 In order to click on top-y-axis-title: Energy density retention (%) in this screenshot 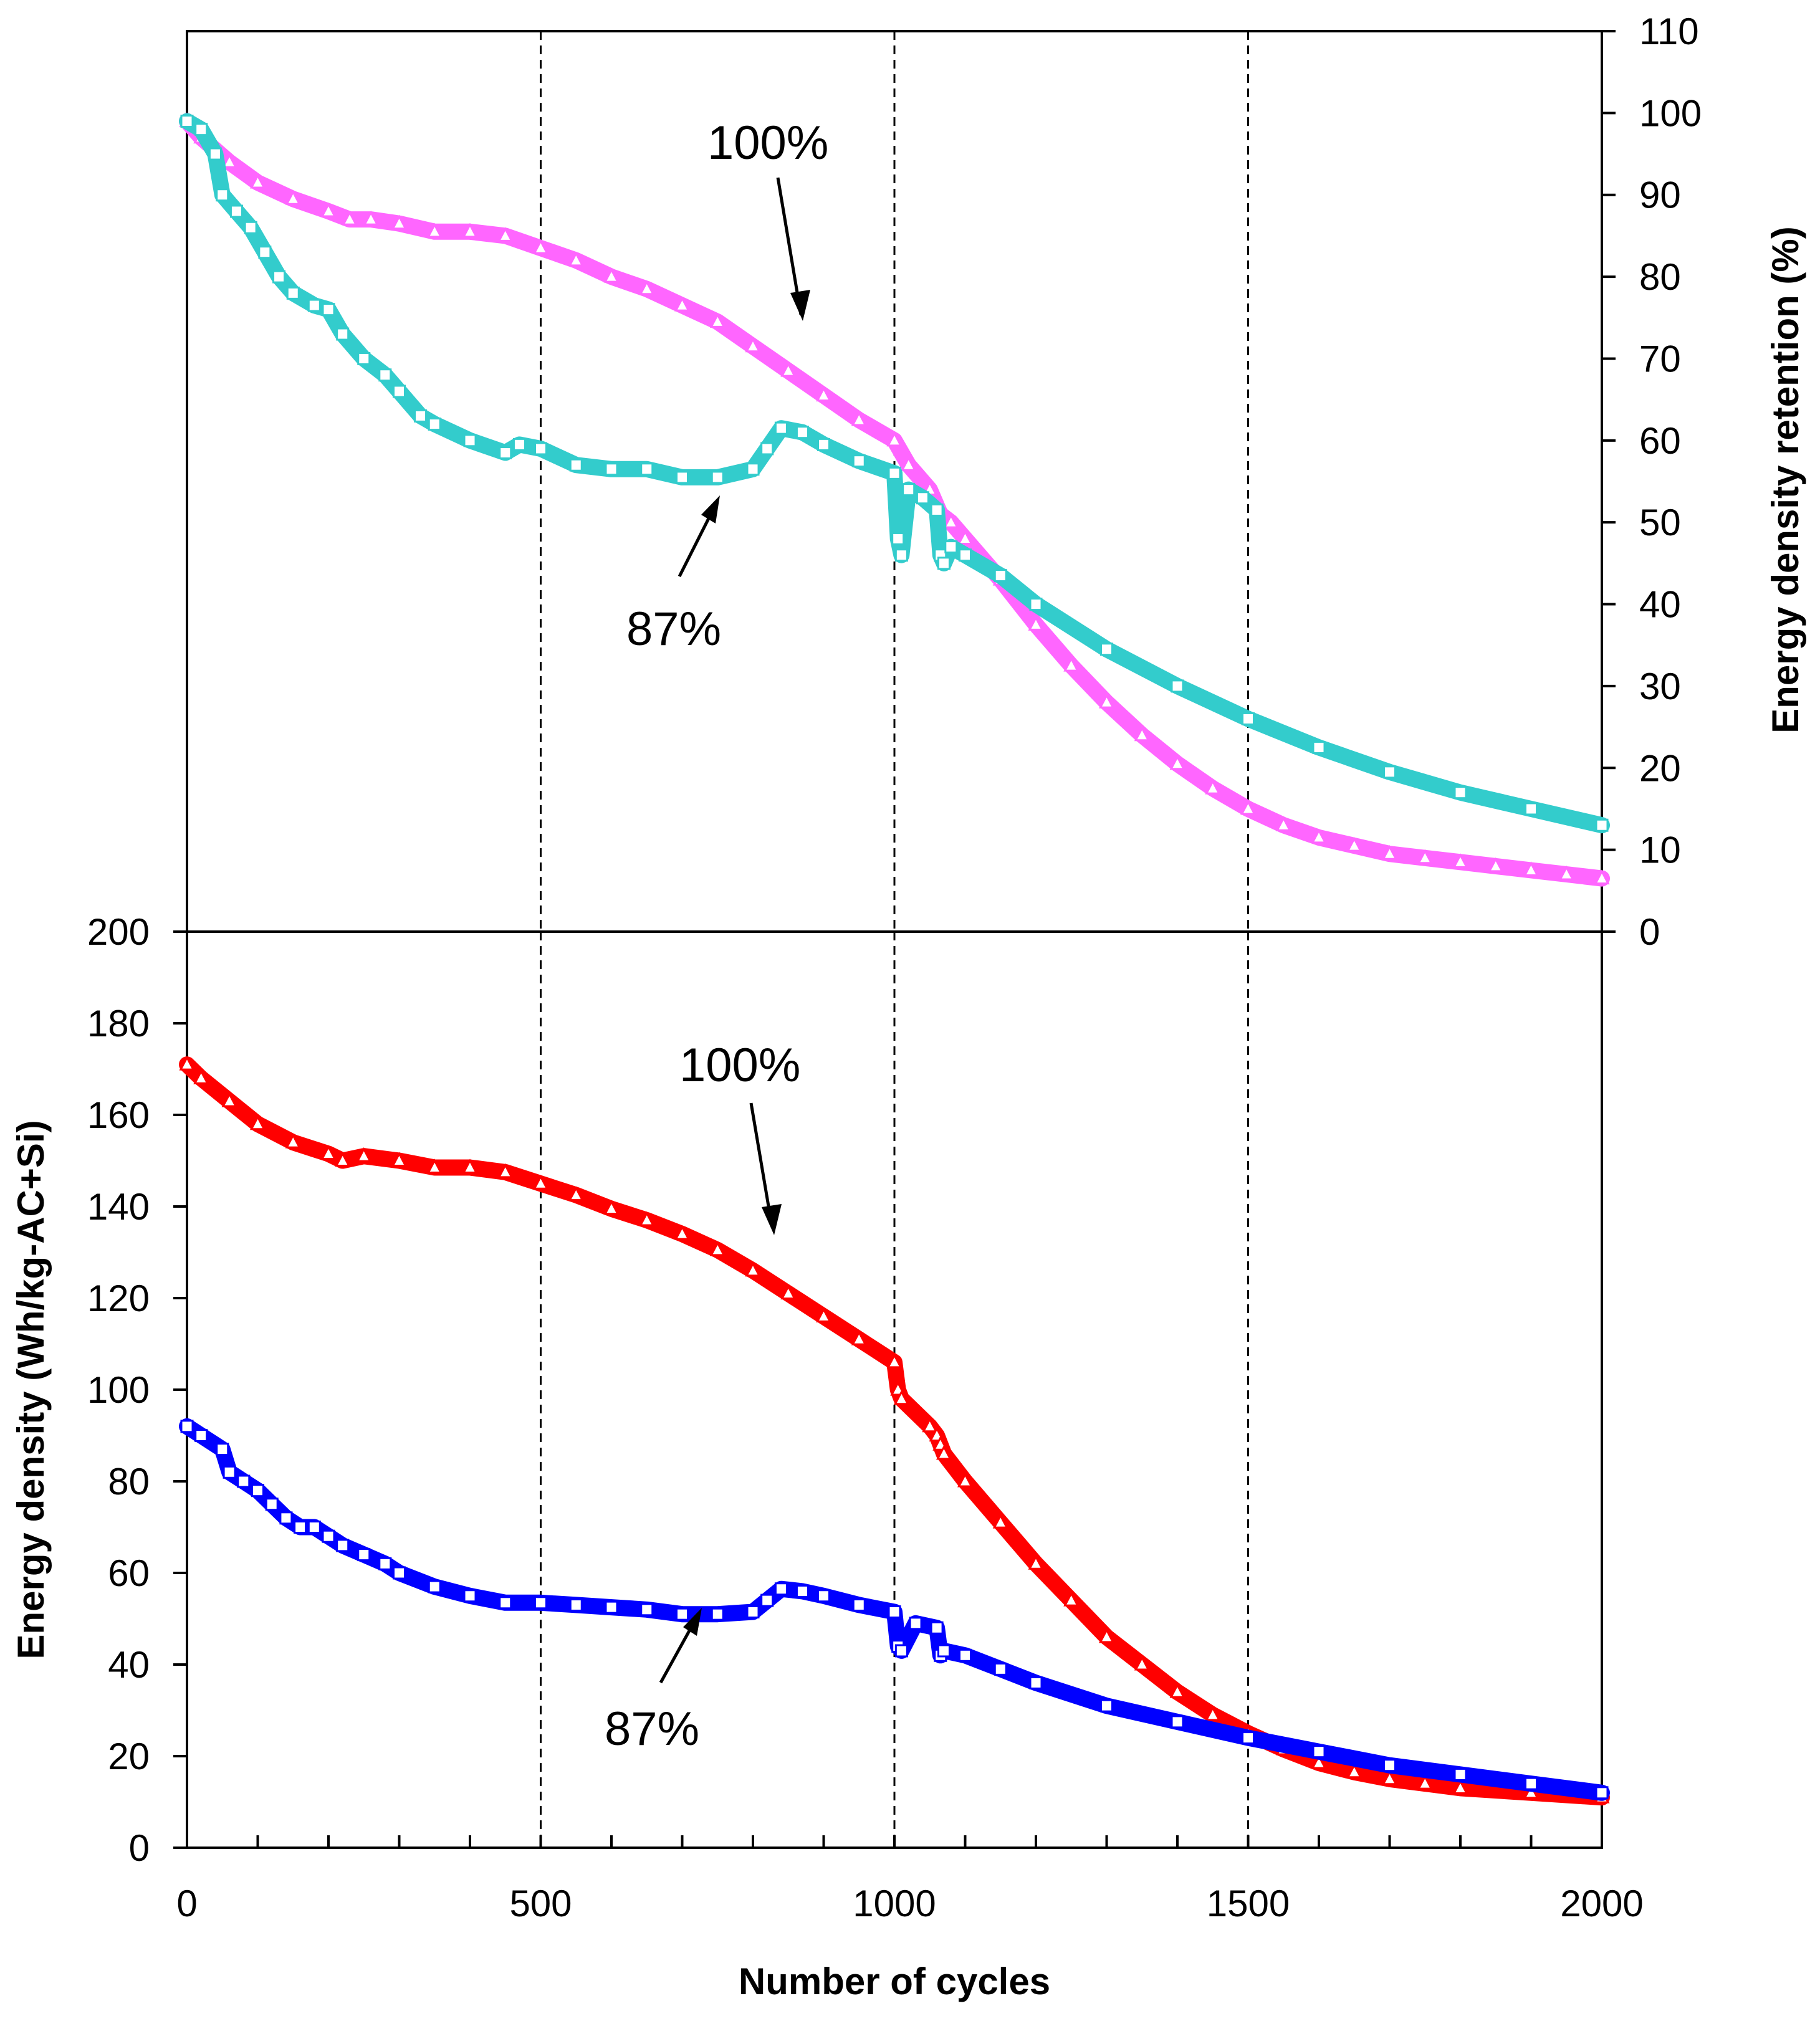, I will do `click(1786, 479)`.